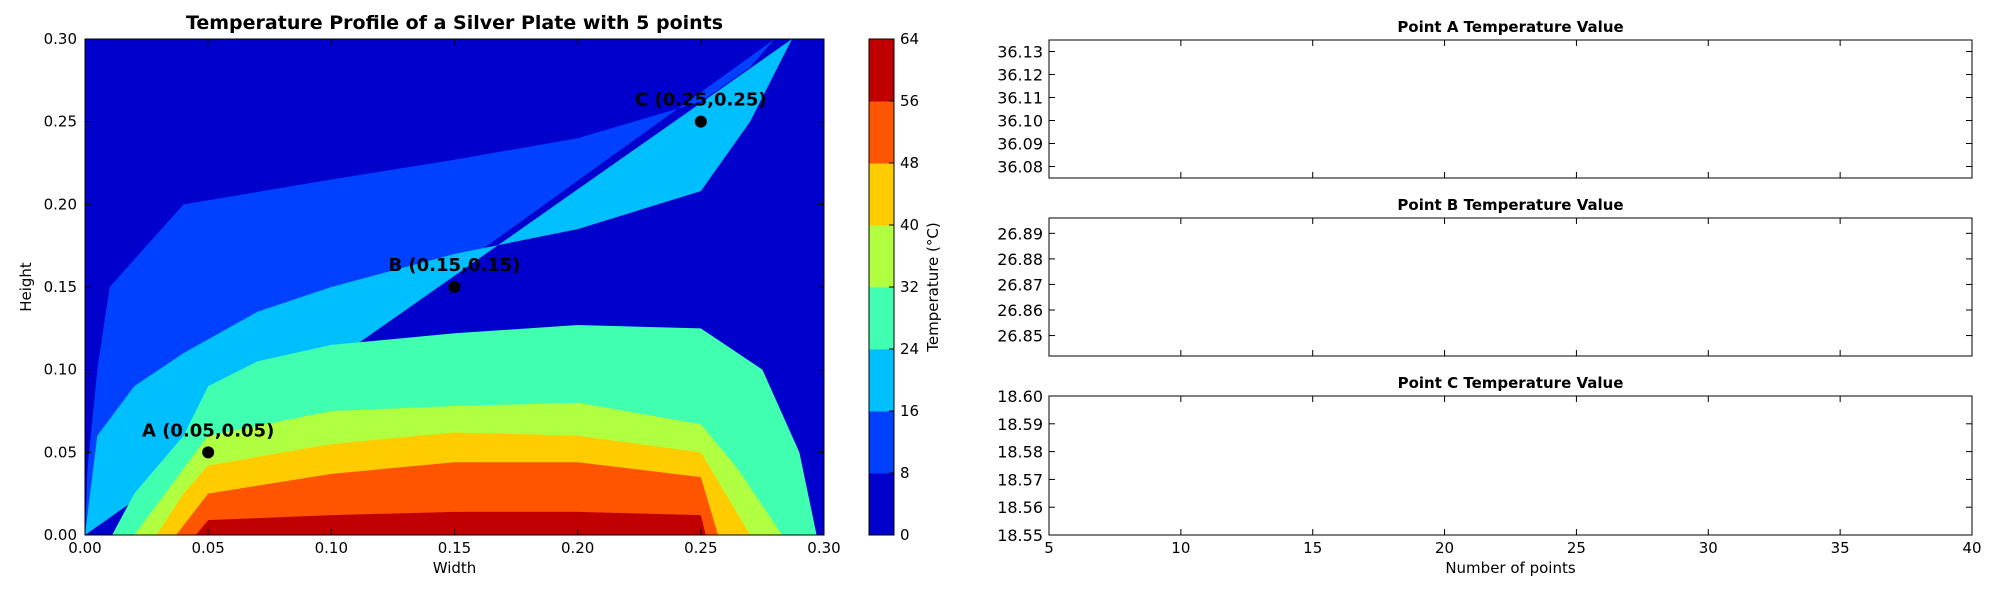  I want to click on x-tick-label: 20, so click(1444, 548).